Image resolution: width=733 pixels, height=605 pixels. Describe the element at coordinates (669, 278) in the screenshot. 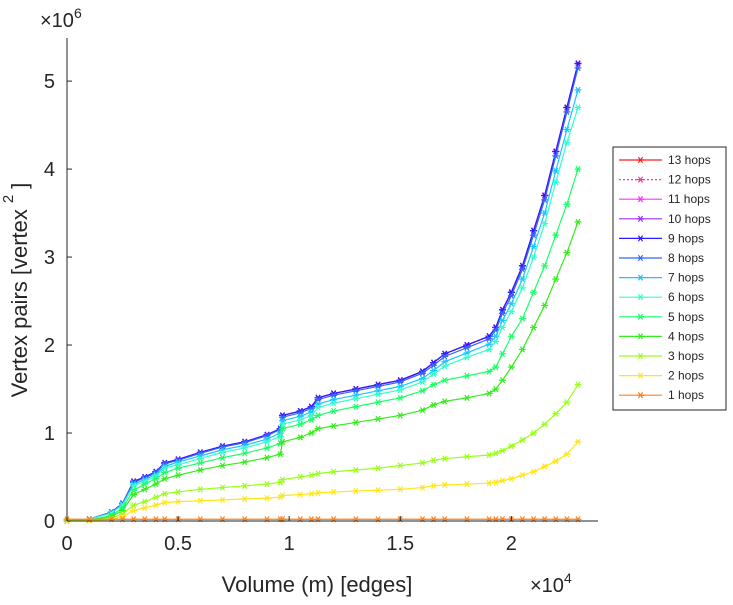

I see `legend-box` at that location.